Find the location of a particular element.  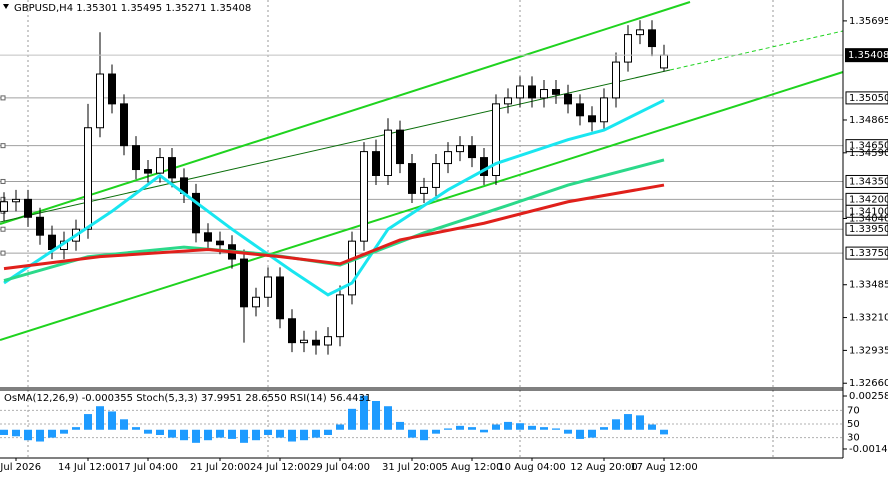

y-tick-label: 1.32660 is located at coordinates (868, 383).